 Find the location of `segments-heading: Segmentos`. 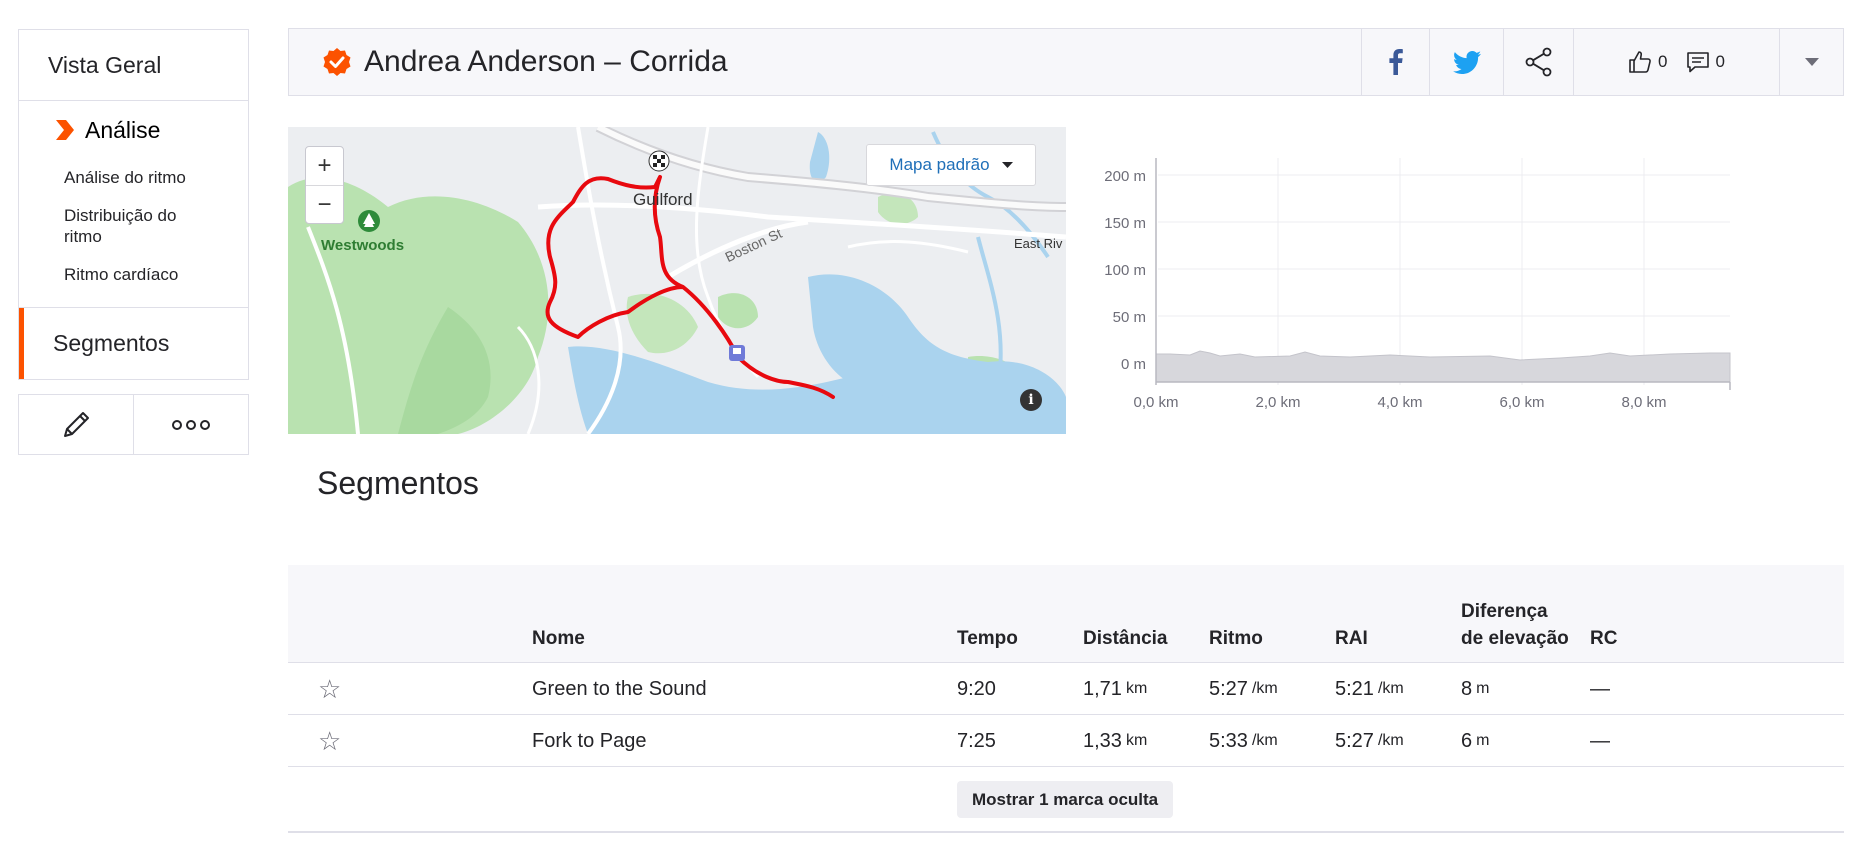

segments-heading: Segmentos is located at coordinates (398, 483).